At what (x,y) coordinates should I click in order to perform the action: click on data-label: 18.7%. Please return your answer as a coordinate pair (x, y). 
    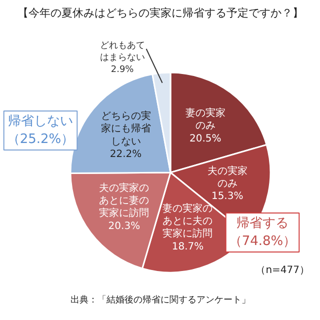
    Looking at the image, I should click on (188, 246).